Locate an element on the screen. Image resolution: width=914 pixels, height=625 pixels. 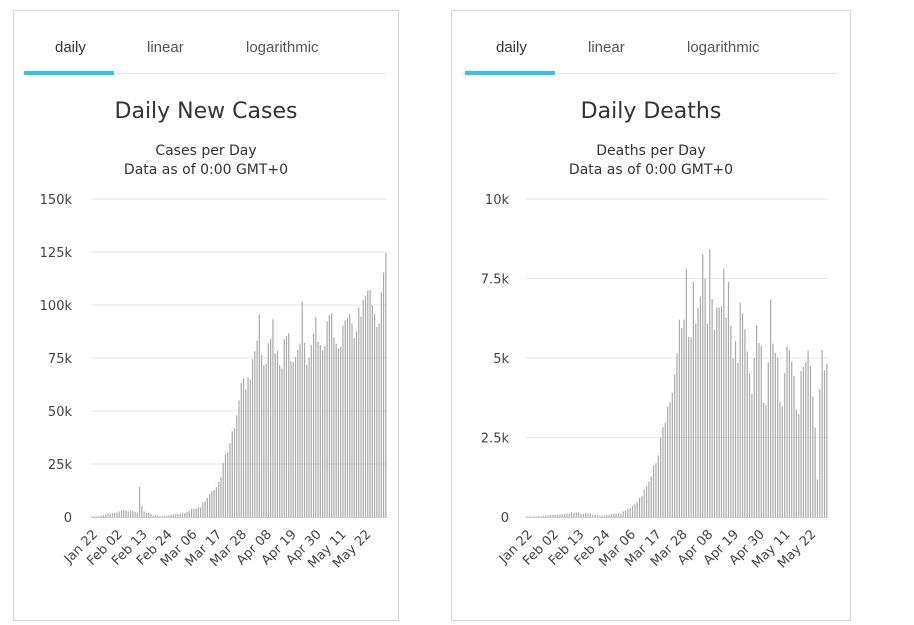
tab-daily: daily is located at coordinates (70, 47).